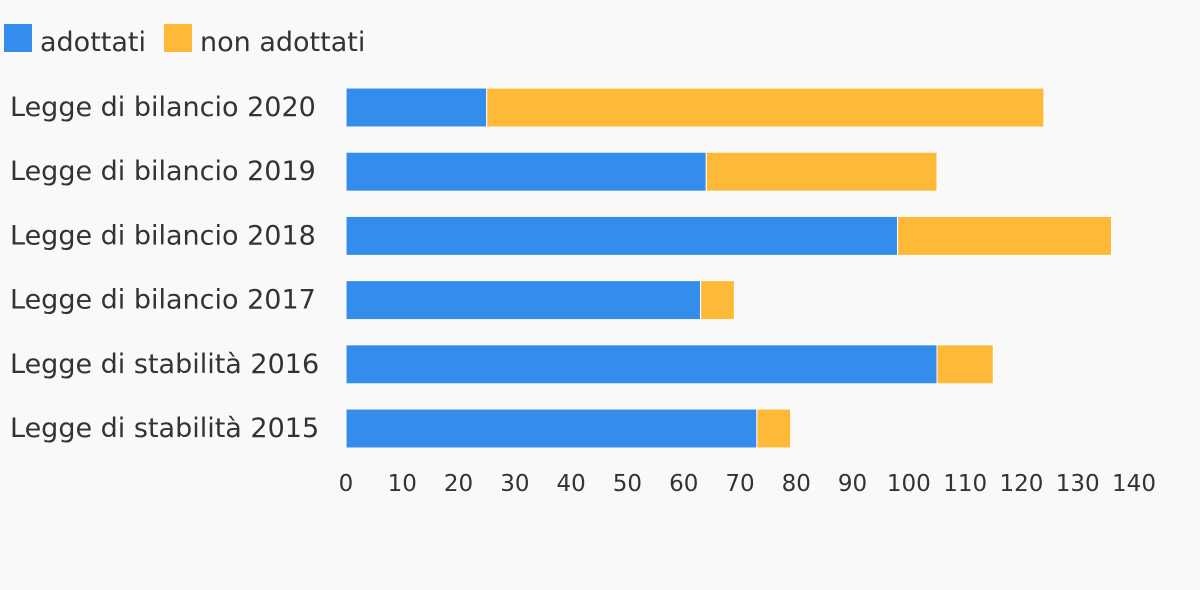 The image size is (1200, 590). What do you see at coordinates (163, 171) in the screenshot?
I see `category-label-legge-di-bilancio-2019: Legge di bilancio 2019` at bounding box center [163, 171].